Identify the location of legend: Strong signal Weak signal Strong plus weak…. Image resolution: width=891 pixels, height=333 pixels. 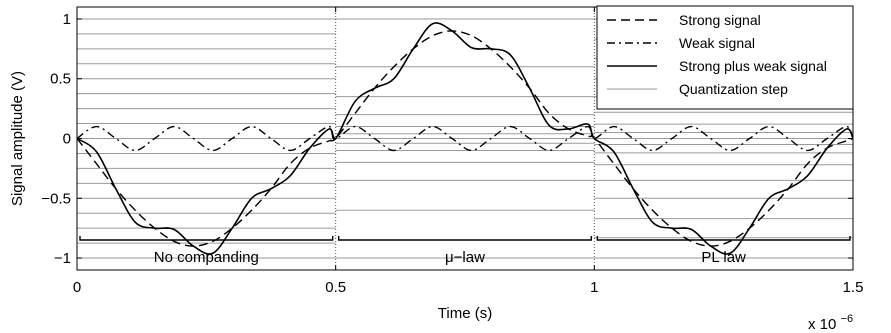
(725, 57).